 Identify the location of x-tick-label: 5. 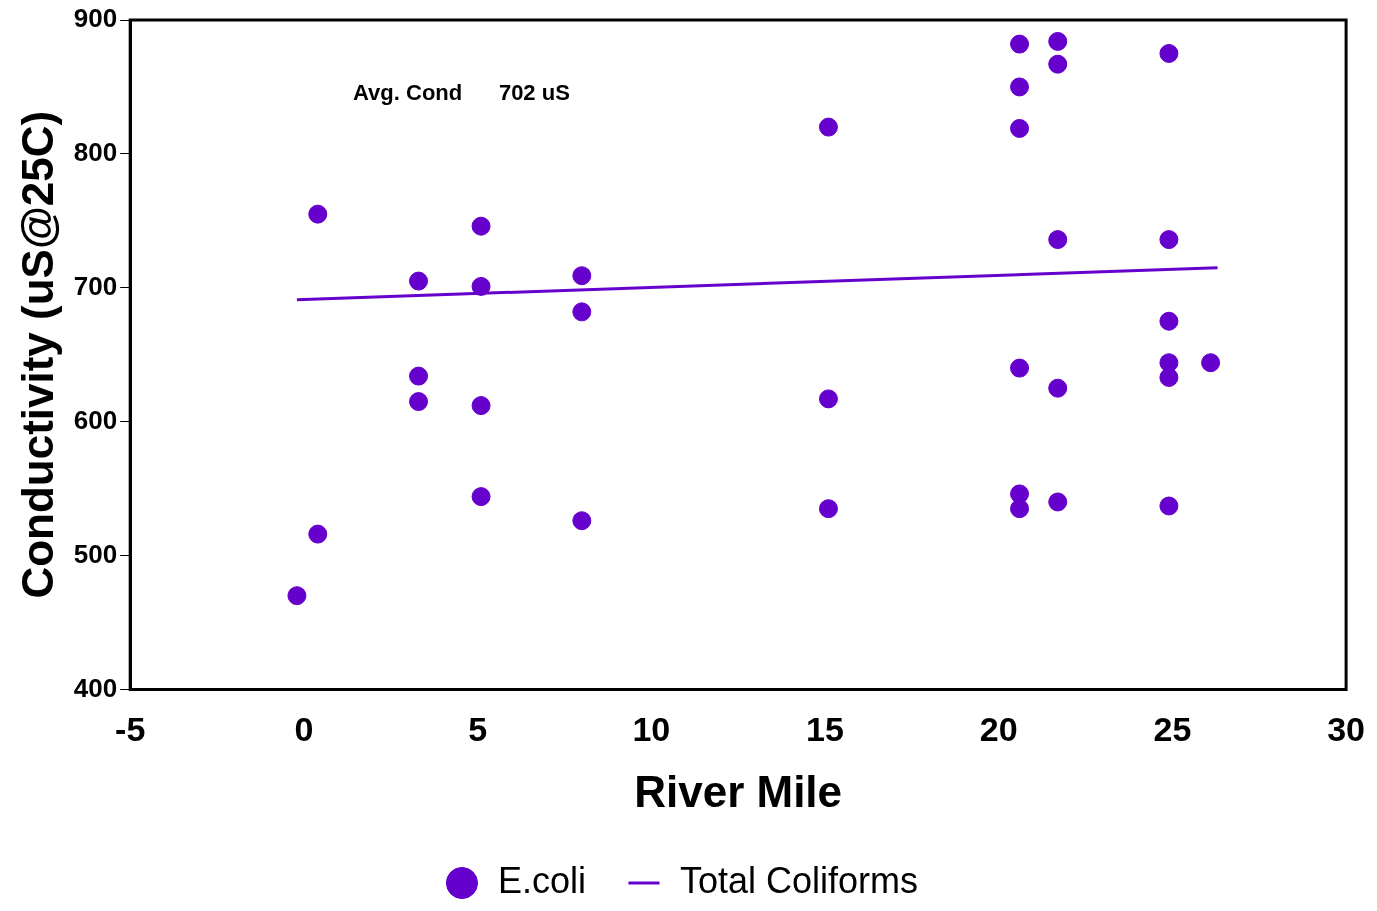
(478, 729).